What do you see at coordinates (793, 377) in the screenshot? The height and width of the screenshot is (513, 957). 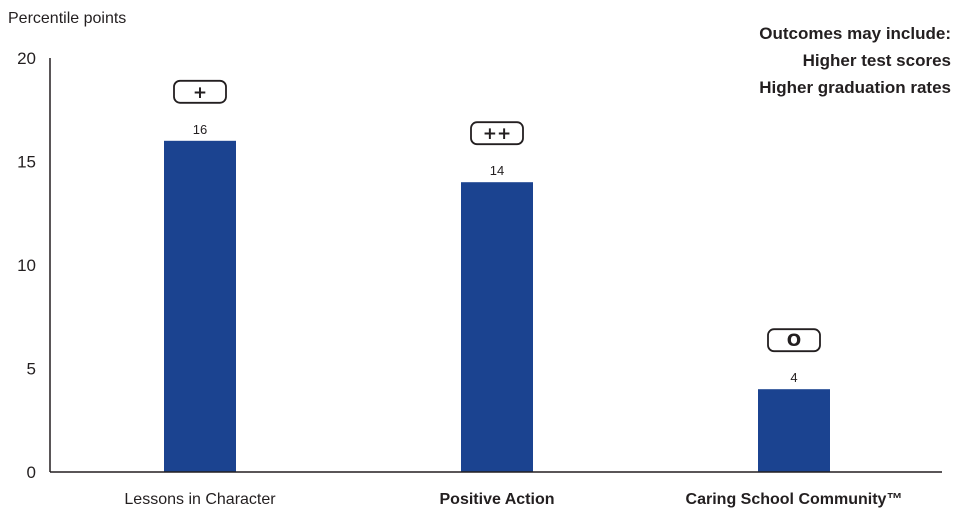 I see `value-label: 4` at bounding box center [793, 377].